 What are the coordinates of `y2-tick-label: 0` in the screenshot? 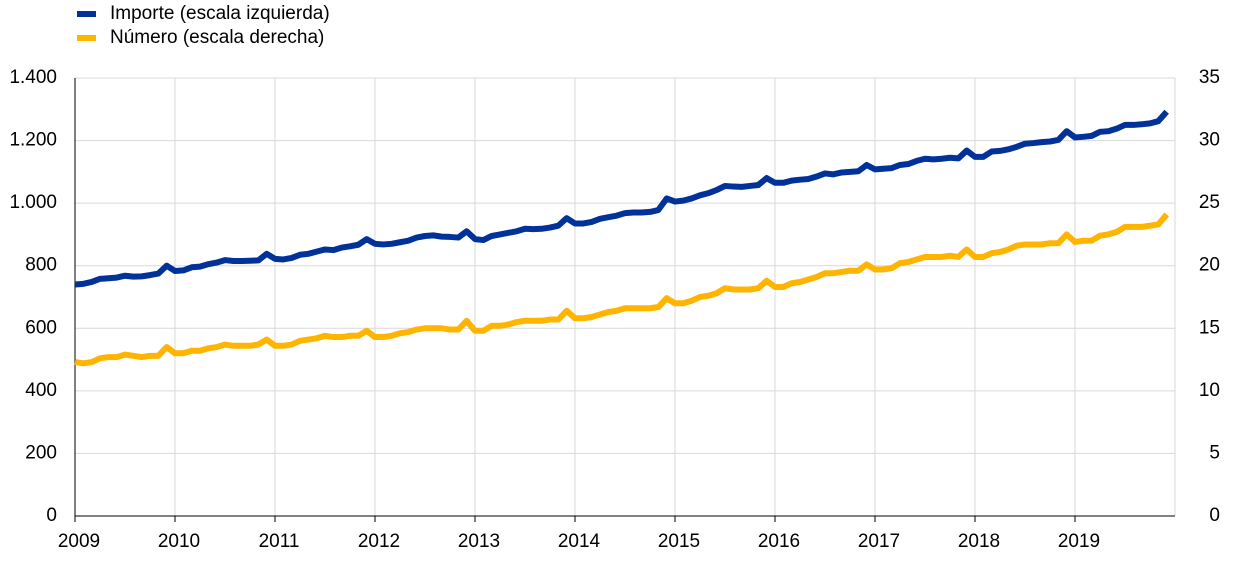 It's located at (1214, 515).